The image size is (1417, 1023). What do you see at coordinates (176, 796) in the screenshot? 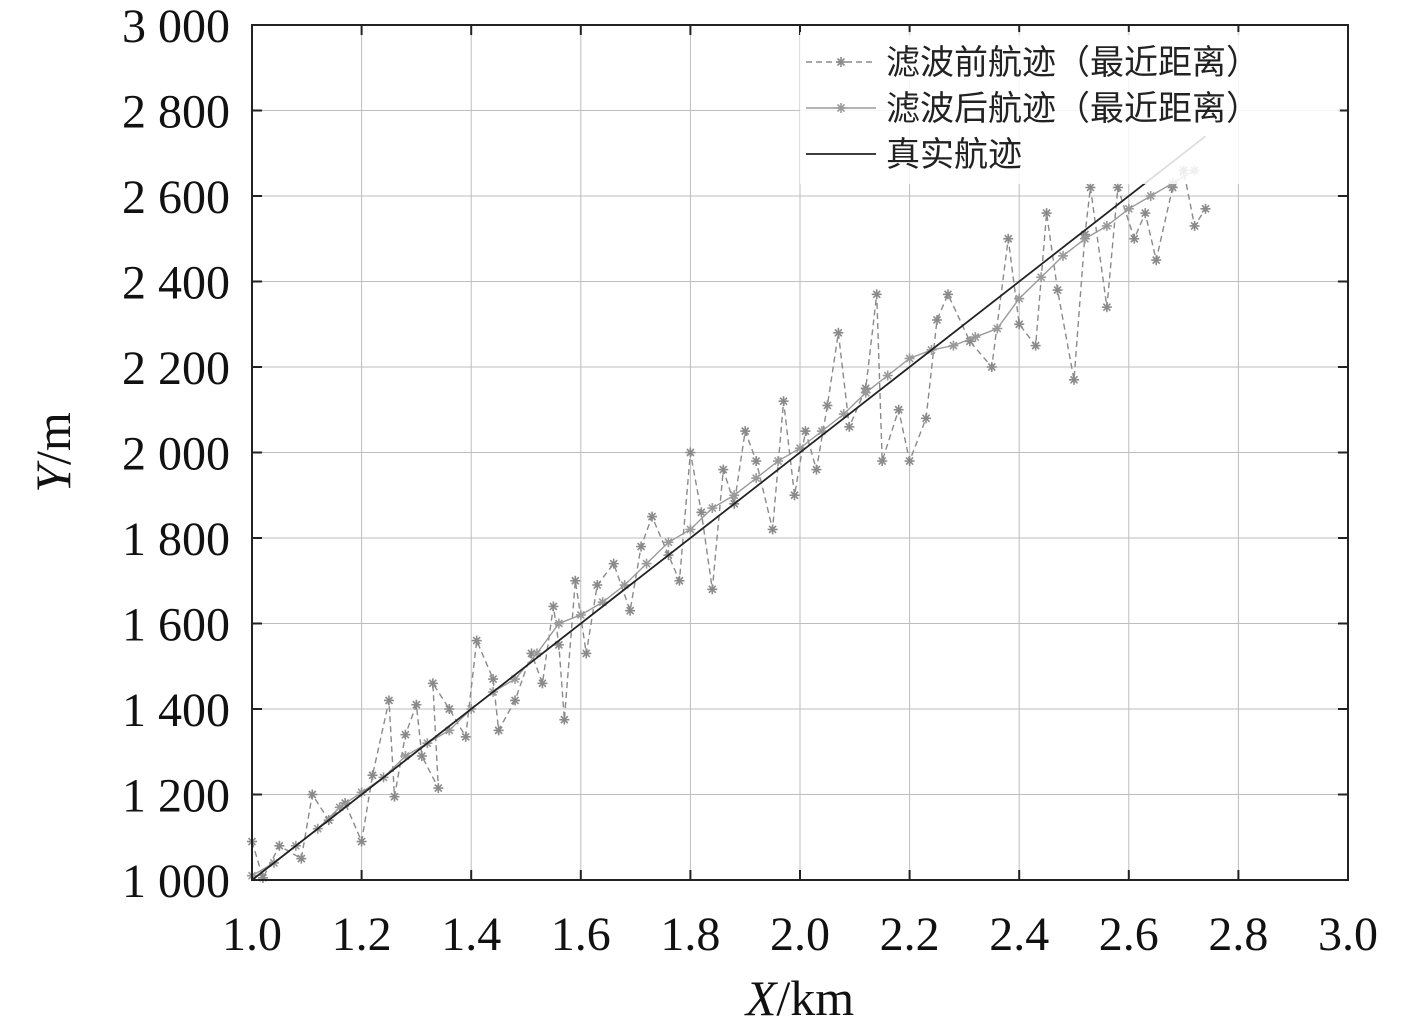
I see `y-tick-label: 1 200` at bounding box center [176, 796].